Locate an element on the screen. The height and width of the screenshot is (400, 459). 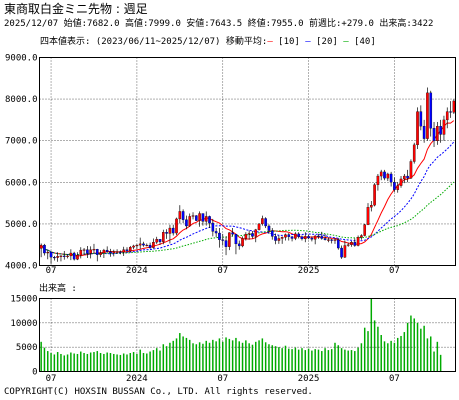
price-tick-label: 5000.0 is located at coordinates (21, 225).